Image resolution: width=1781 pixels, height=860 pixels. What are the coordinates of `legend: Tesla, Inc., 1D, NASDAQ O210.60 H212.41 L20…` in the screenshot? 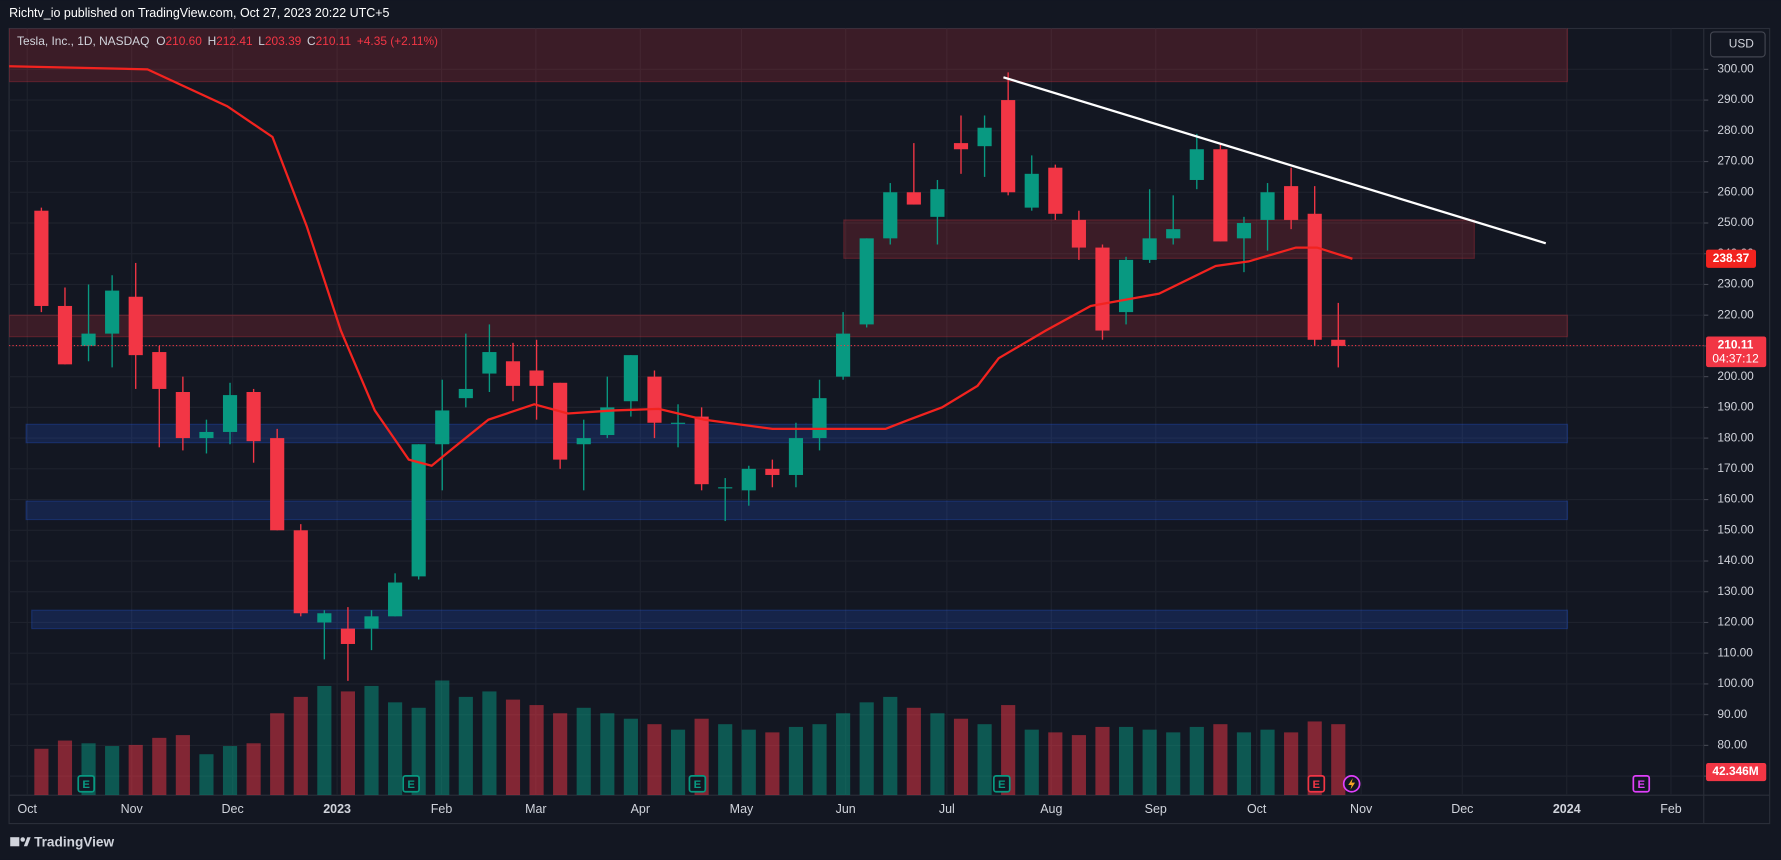 It's located at (227, 41).